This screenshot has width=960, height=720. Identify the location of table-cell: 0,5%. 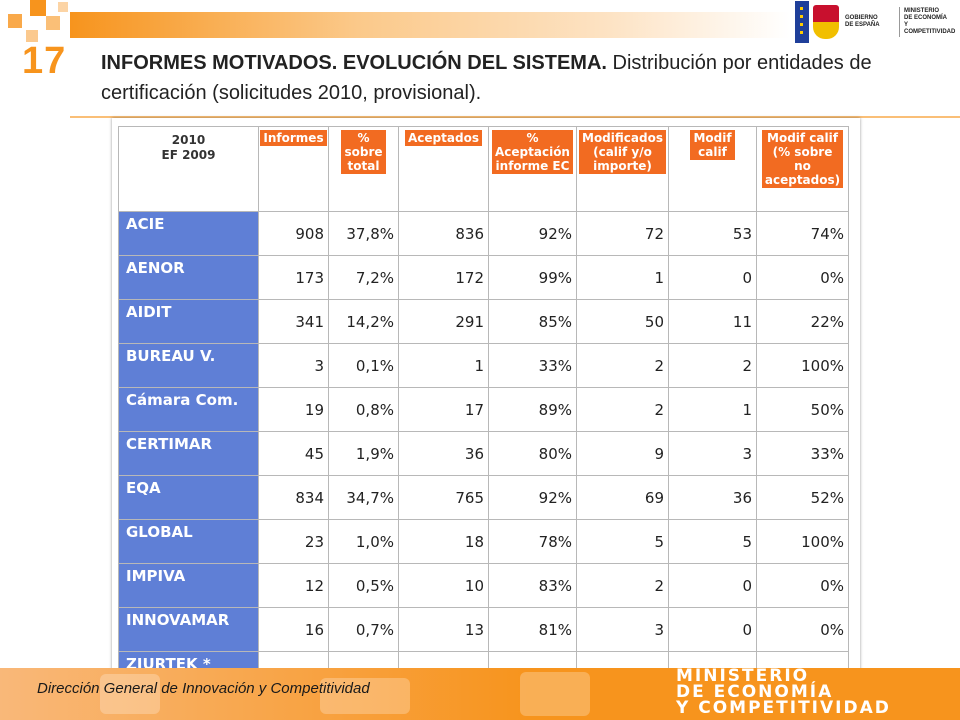
(363, 585).